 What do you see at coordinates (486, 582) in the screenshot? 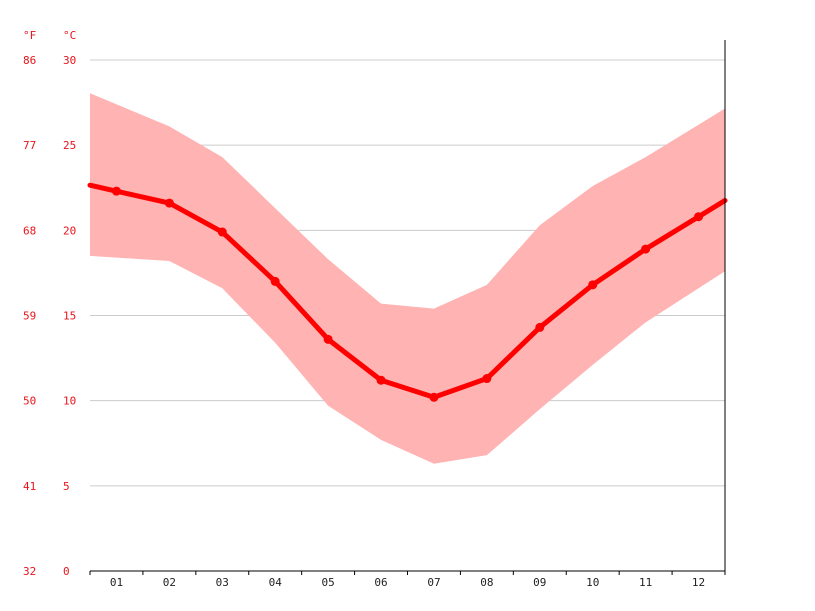
I see `x-tick-label-08: 08` at bounding box center [486, 582].